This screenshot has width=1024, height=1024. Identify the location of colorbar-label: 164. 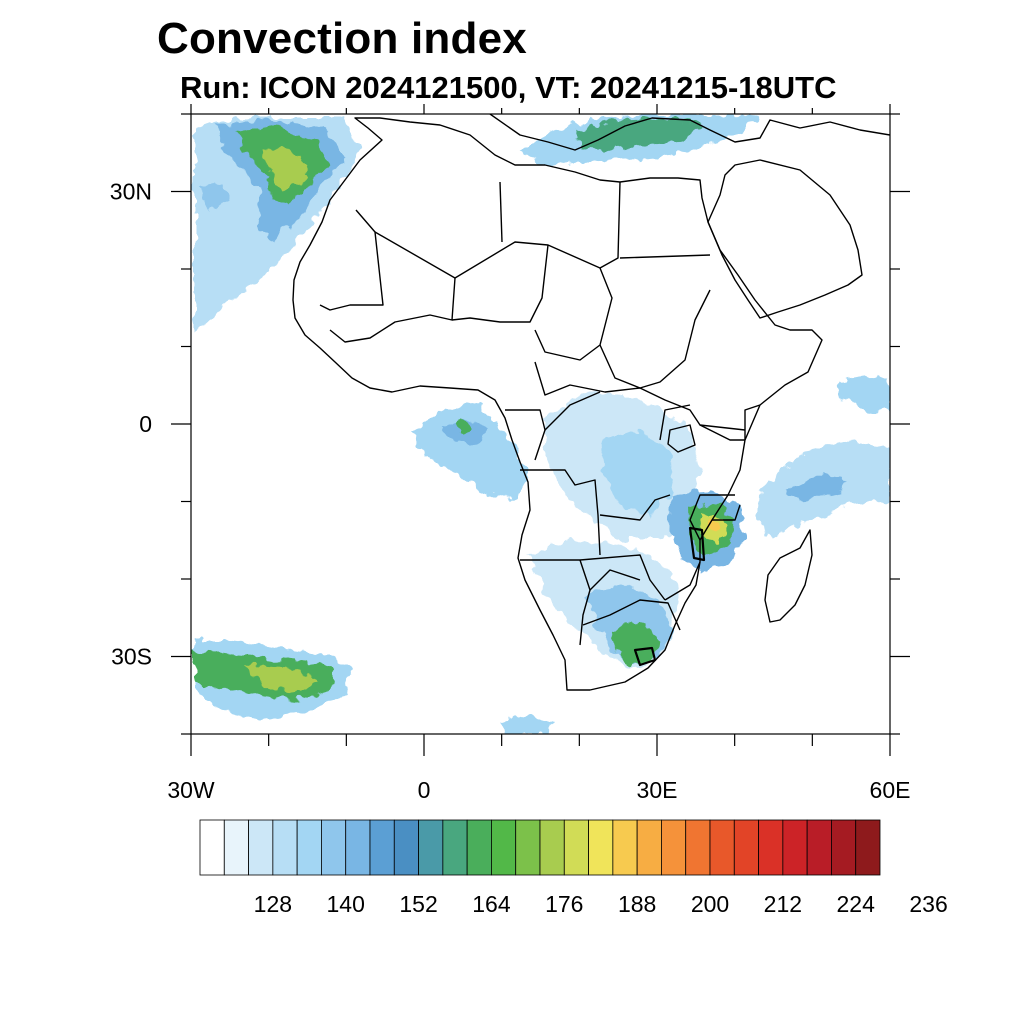
(491, 904).